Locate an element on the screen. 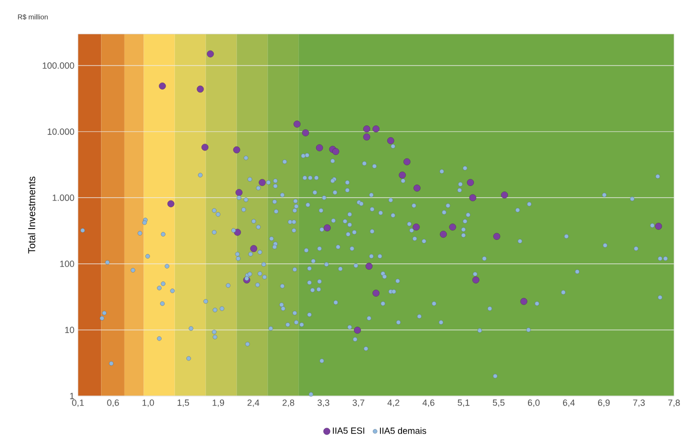  x-tick-label: 5,1 is located at coordinates (464, 403).